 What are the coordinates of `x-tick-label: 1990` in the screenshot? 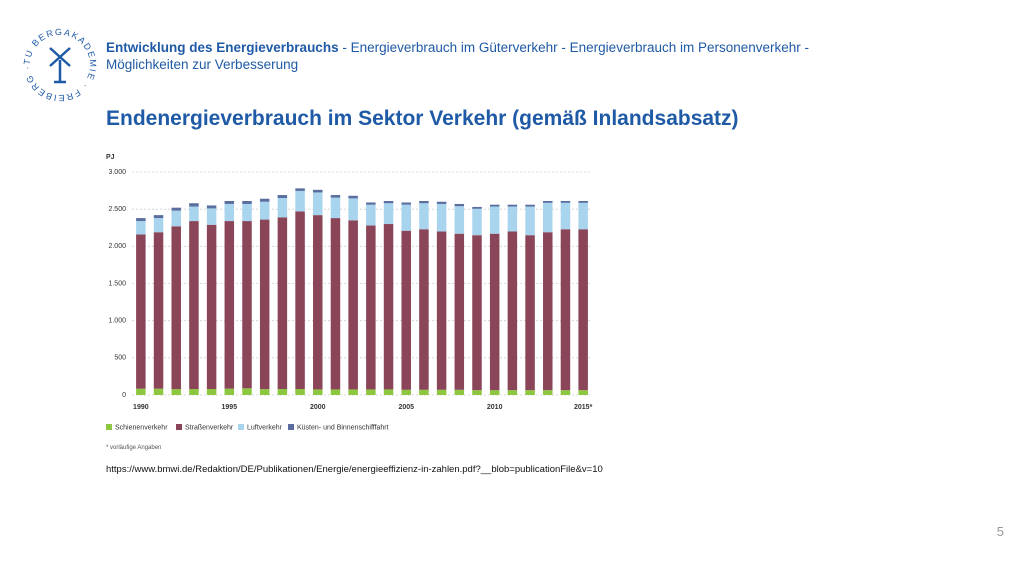 It's located at (141, 407).